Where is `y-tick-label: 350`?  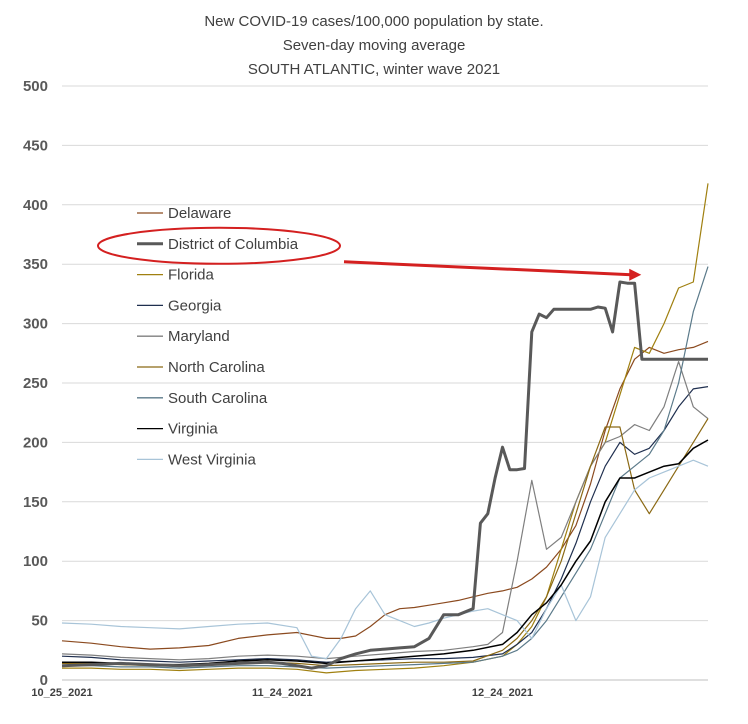
y-tick-label: 350 is located at coordinates (35, 264).